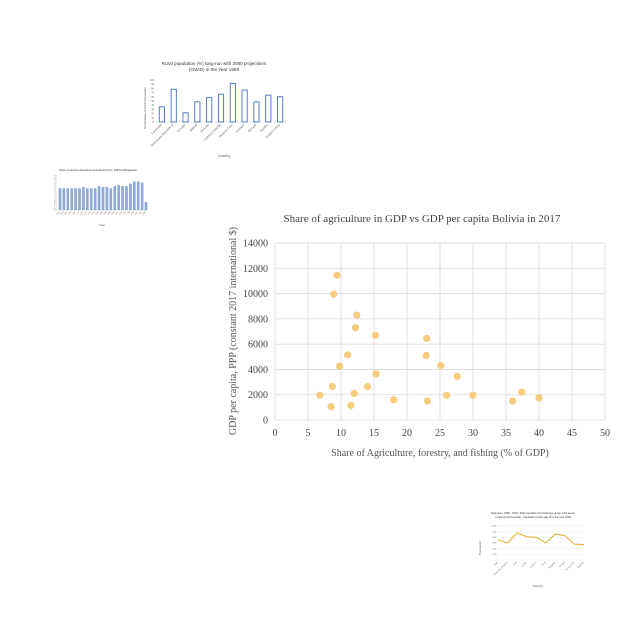  What do you see at coordinates (101, 213) in the screenshot?
I see `diet-x-tick-label: 1983` at bounding box center [101, 213].